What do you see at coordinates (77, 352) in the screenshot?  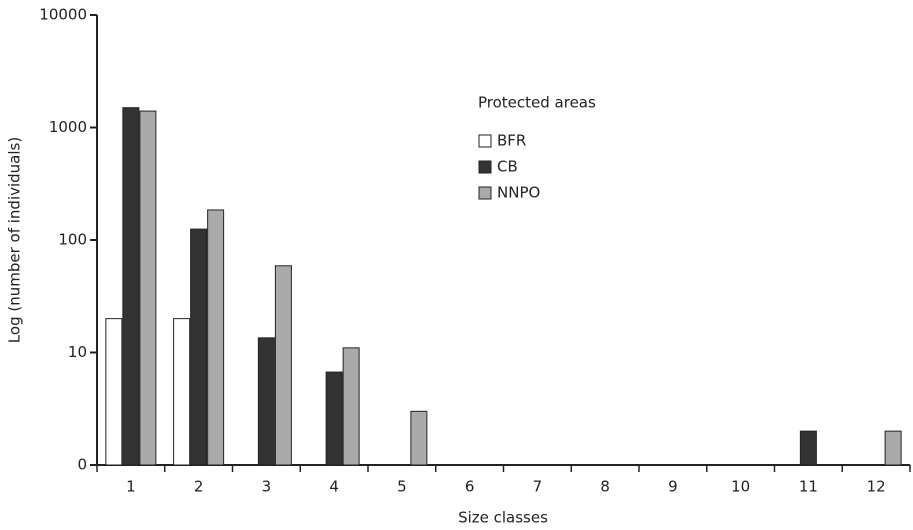 I see `y-tick-label: 10` at bounding box center [77, 352].